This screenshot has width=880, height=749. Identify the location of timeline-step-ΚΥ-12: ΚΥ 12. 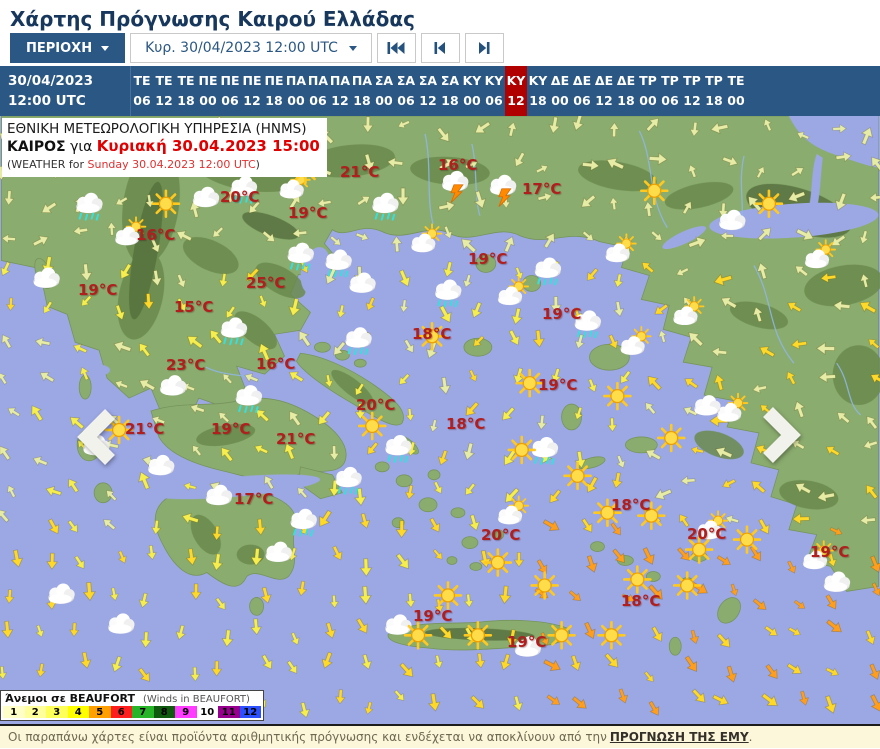
(516, 91).